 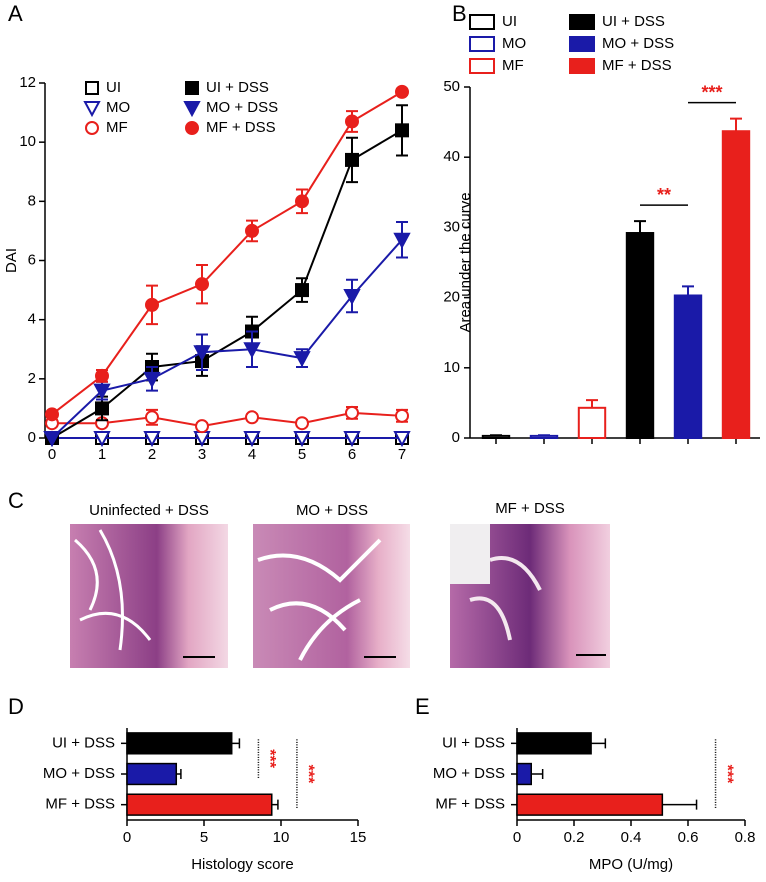 I want to click on image-caption: MO + DSS, so click(x=332, y=510).